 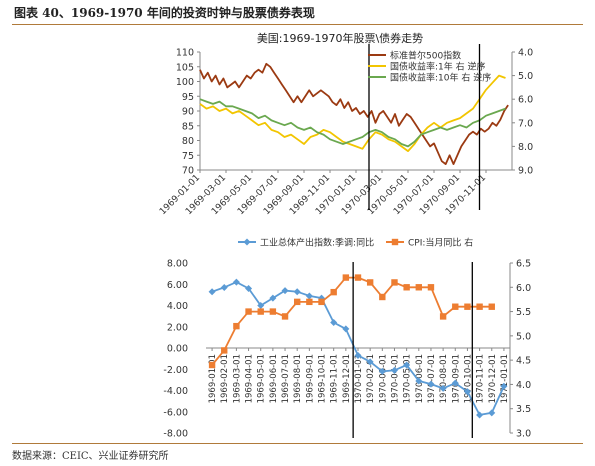 I want to click on top-left-tick-label: 75, so click(x=188, y=156).